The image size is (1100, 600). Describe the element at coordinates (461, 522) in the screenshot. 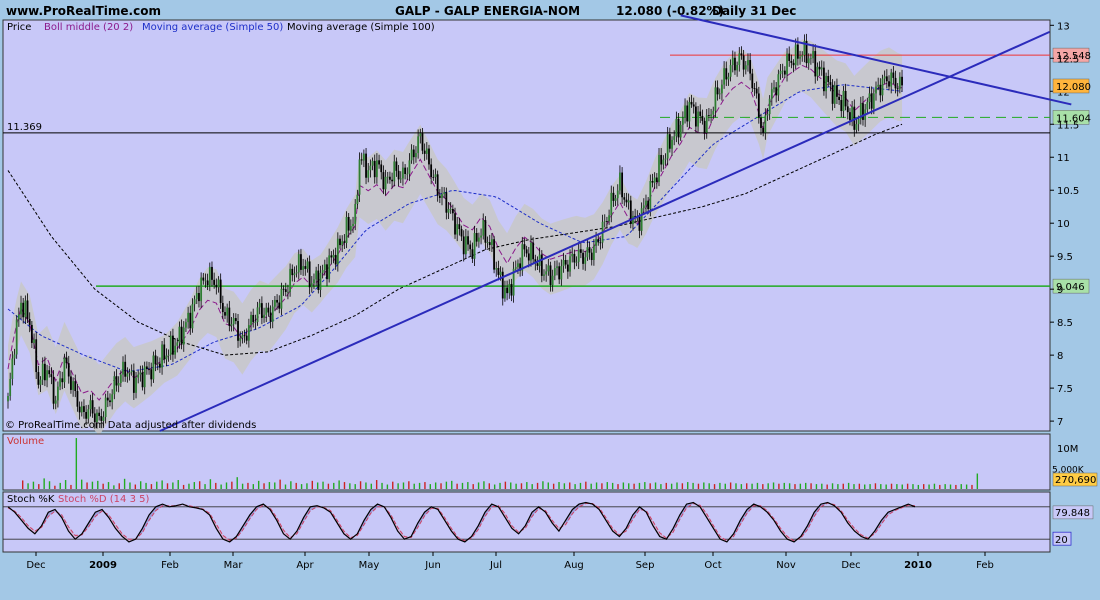

I see `stoch-k-line` at that location.